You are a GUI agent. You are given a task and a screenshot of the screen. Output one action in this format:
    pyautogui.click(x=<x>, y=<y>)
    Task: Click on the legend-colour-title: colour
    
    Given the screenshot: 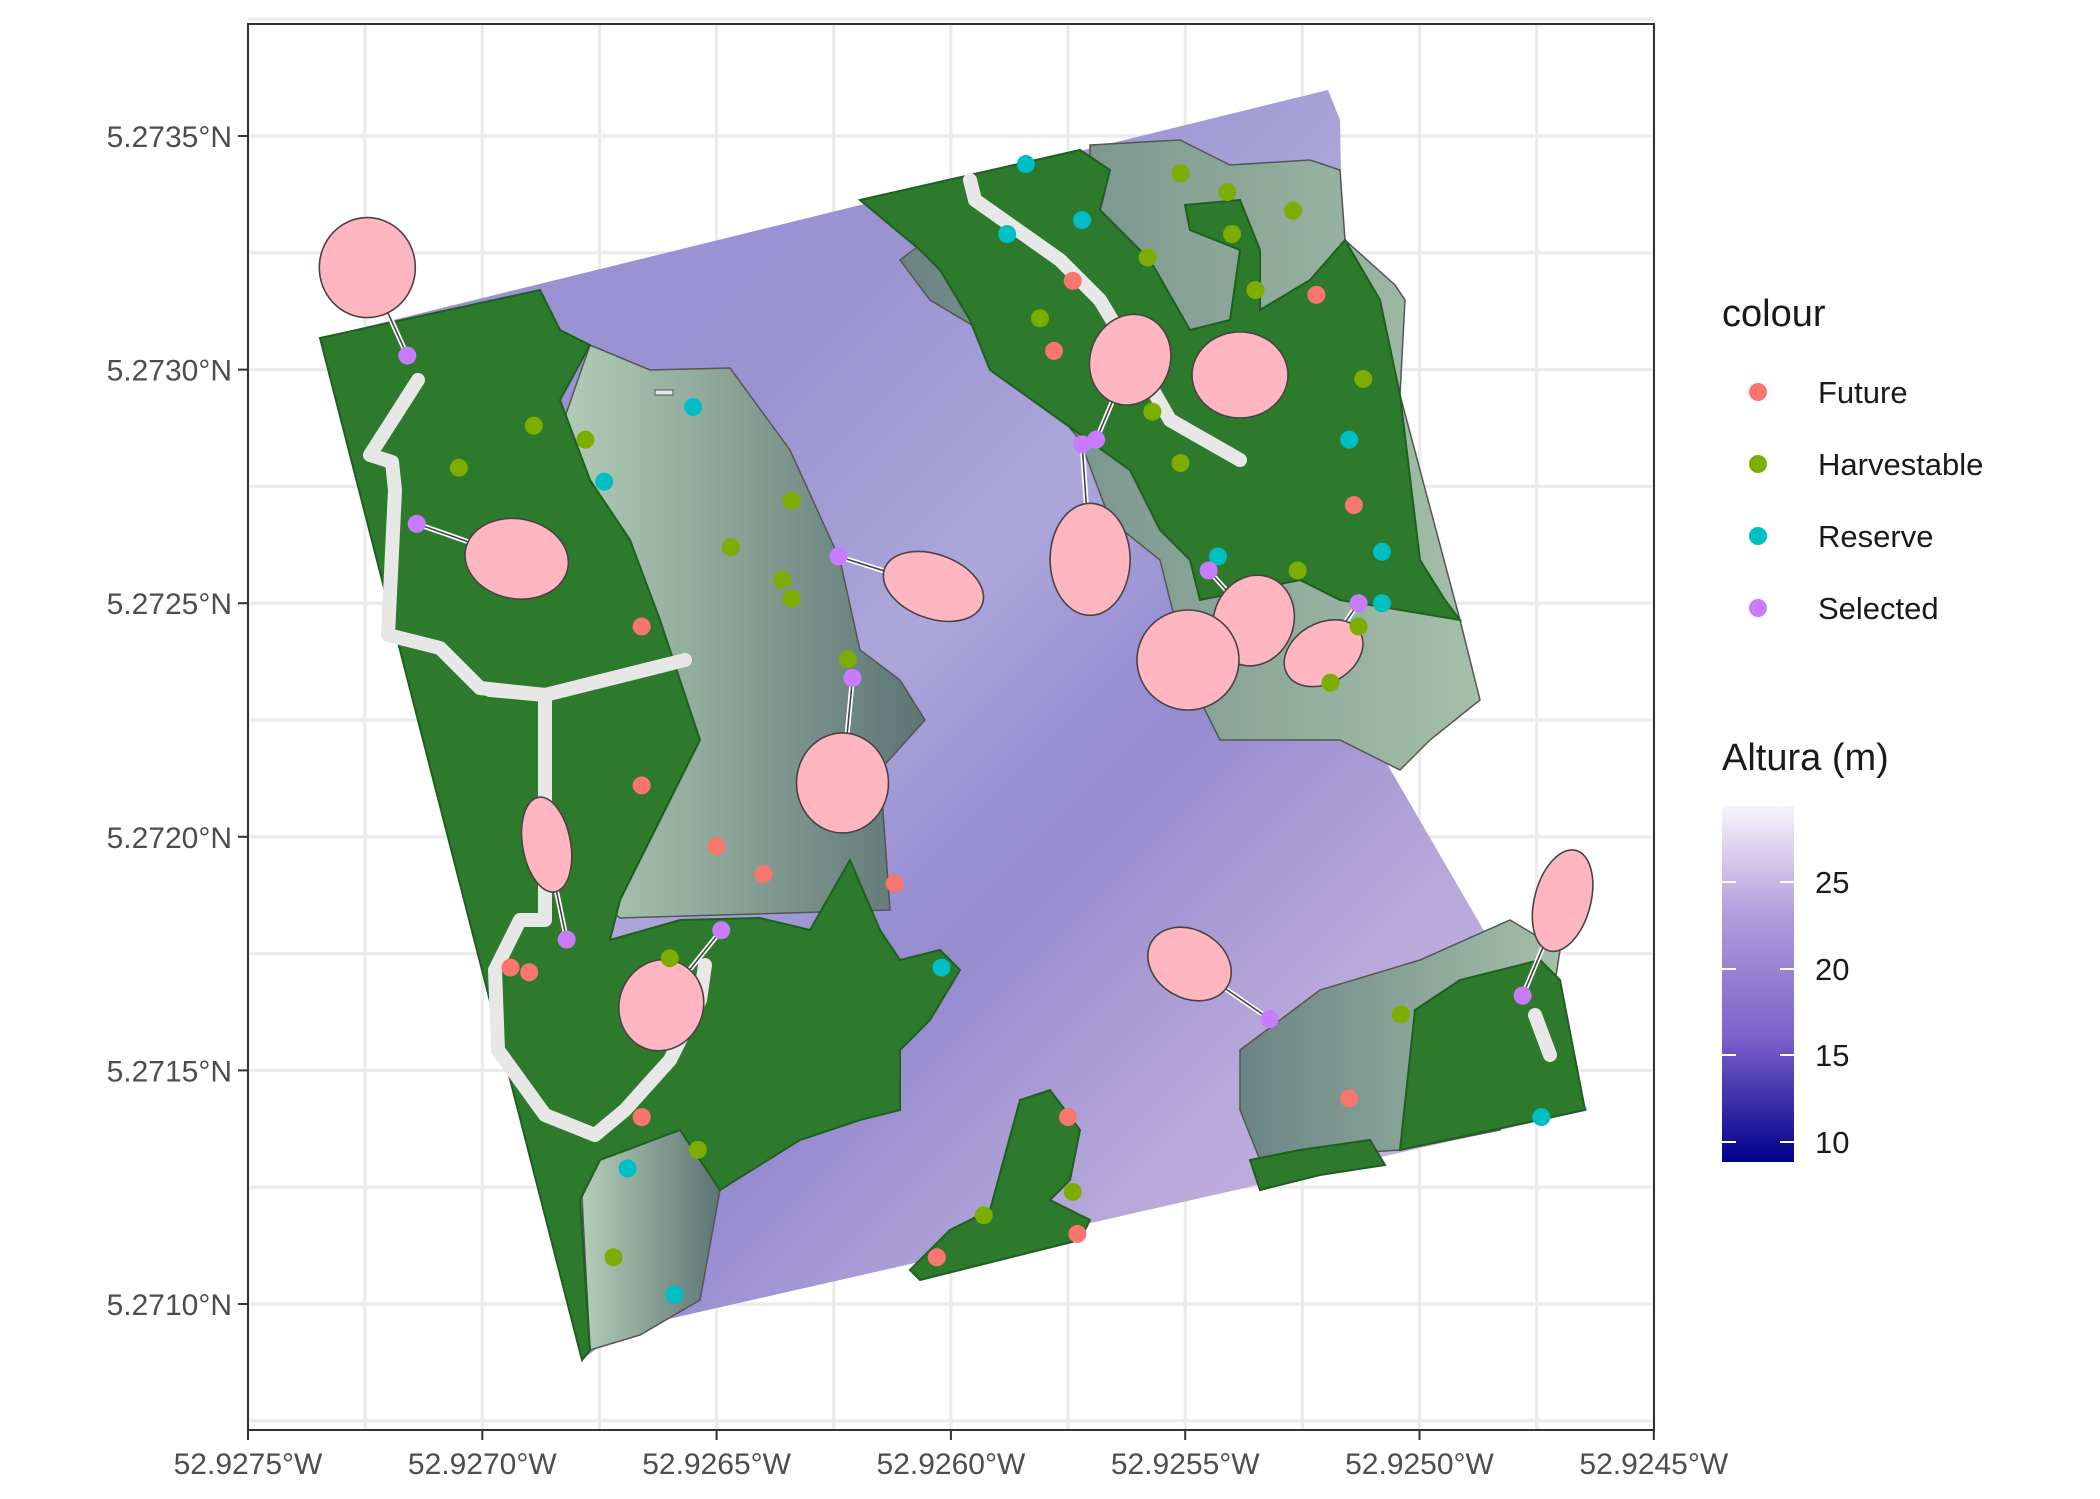 What is the action you would take?
    pyautogui.click(x=1774, y=314)
    